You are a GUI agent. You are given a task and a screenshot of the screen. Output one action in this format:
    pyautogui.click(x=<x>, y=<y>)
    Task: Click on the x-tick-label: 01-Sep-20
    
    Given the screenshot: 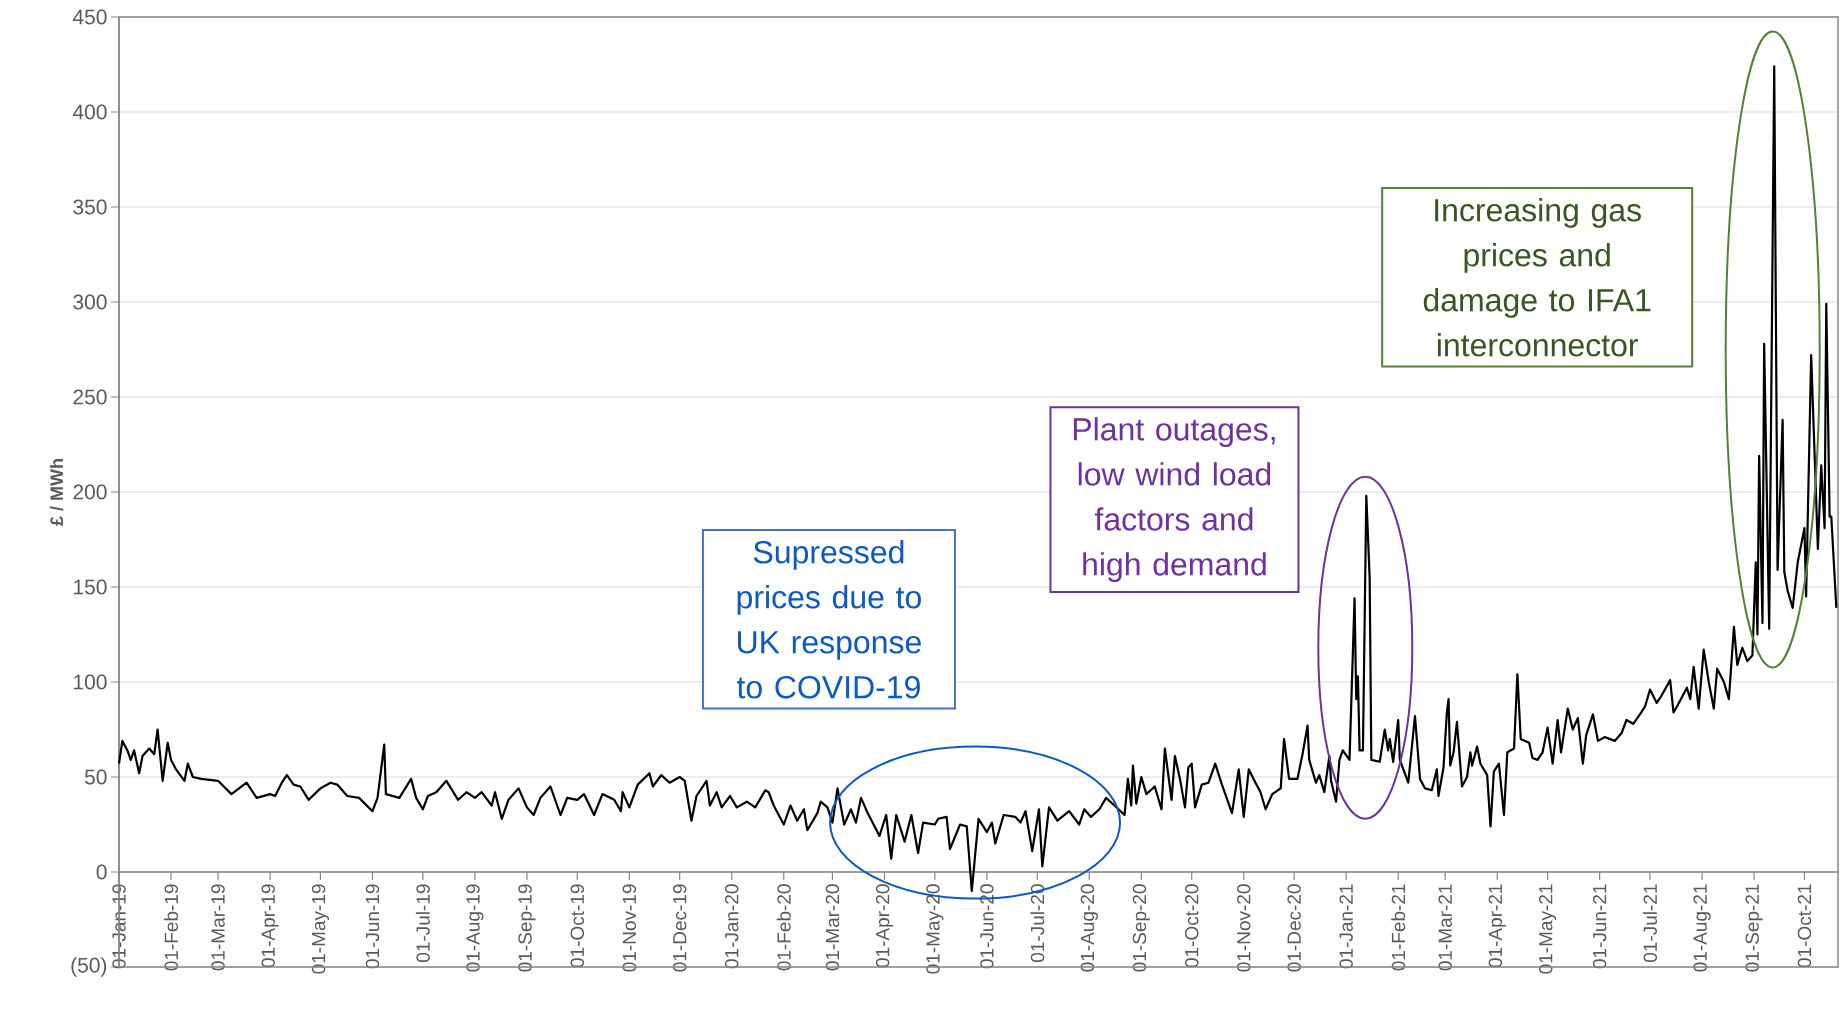 What is the action you would take?
    pyautogui.click(x=1141, y=928)
    